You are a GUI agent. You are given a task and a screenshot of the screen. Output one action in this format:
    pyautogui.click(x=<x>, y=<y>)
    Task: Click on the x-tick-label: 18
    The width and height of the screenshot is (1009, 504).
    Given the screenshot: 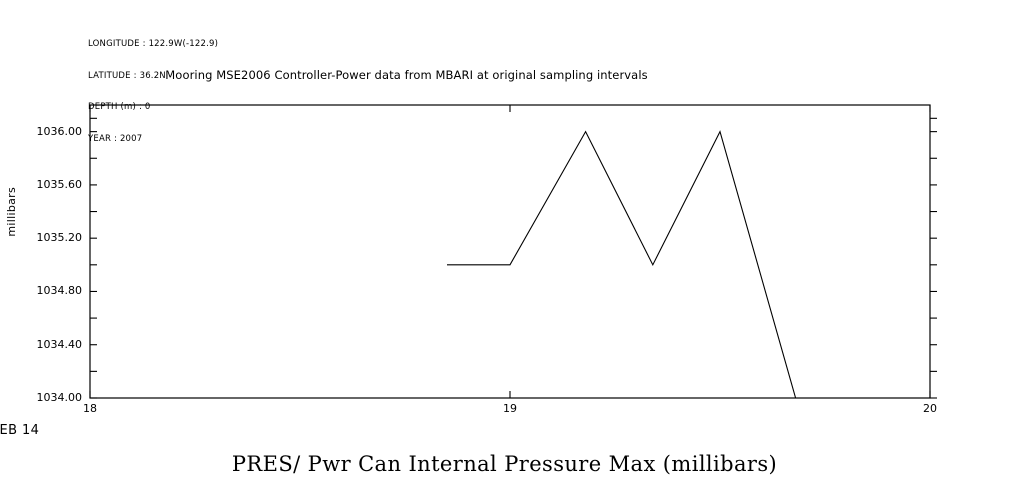 What is the action you would take?
    pyautogui.click(x=90, y=408)
    